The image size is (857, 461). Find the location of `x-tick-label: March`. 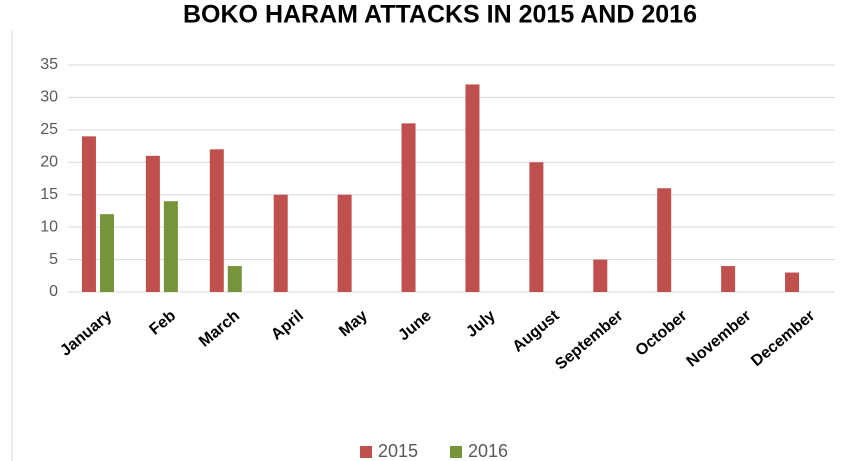

x-tick-label: March is located at coordinates (219, 328).